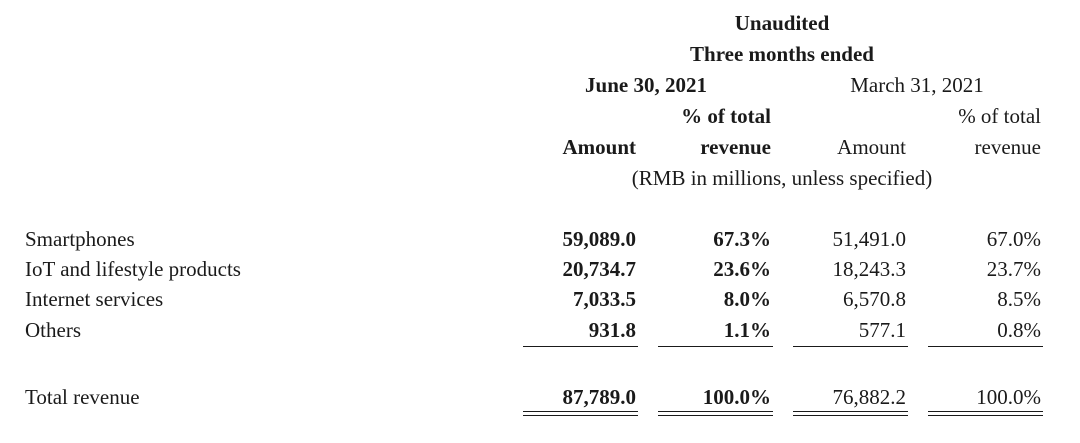 This screenshot has height=443, width=1080. I want to click on row-amount-current: 931.8, so click(612, 330).